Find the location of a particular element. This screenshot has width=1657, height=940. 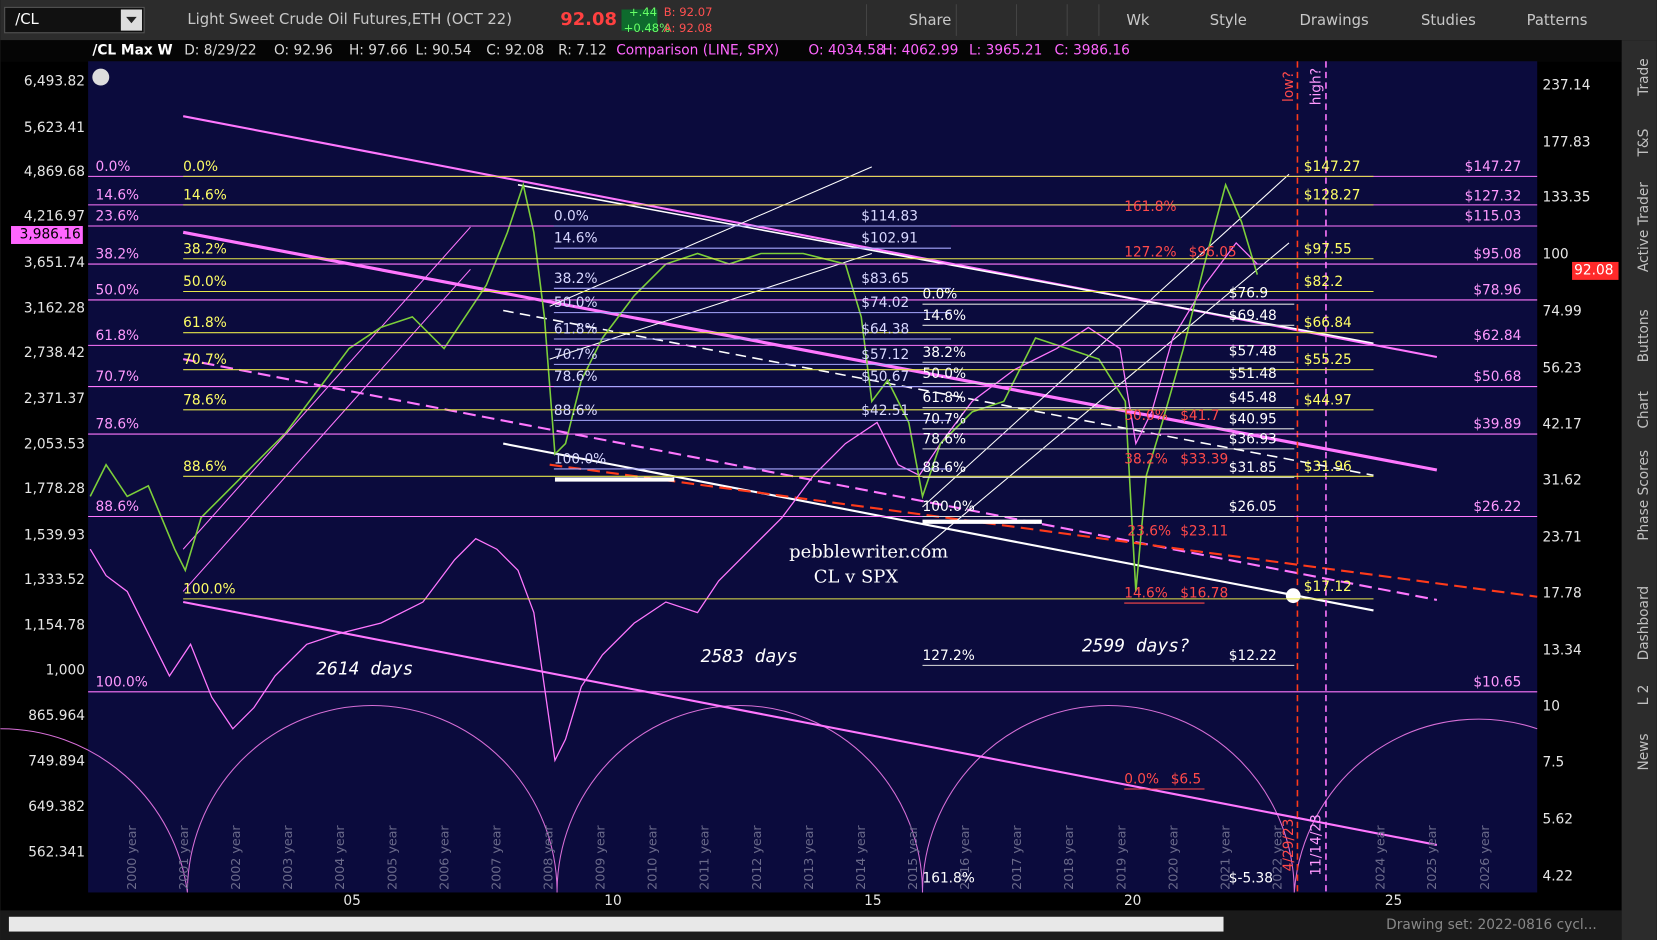

fib-label: $69.48 is located at coordinates (1253, 316).